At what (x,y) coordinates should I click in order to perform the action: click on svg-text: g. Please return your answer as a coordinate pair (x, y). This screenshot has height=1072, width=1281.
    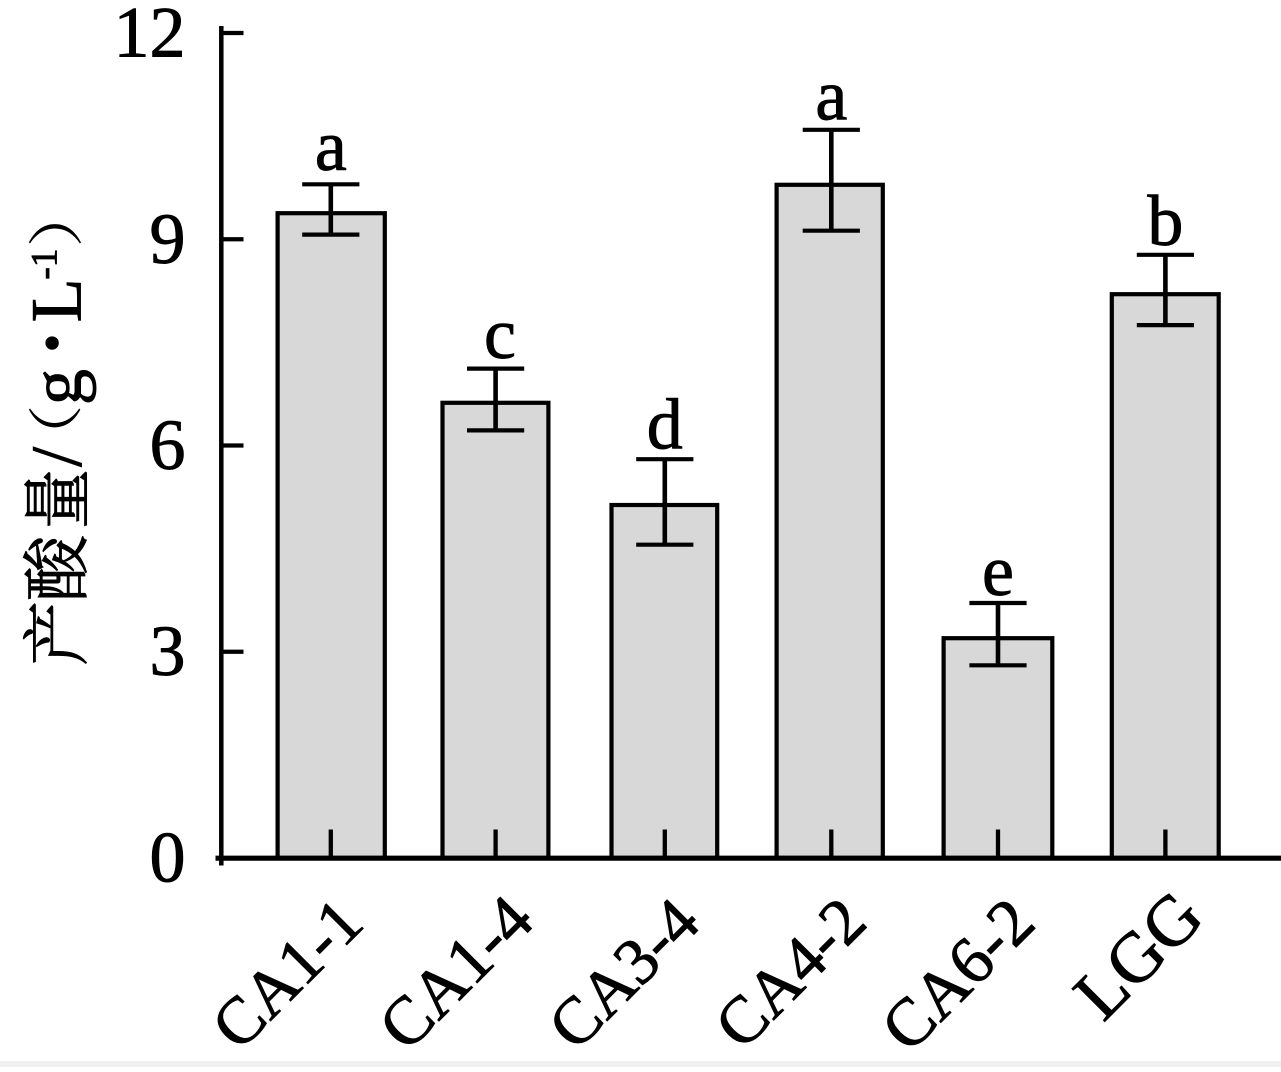
    Looking at the image, I should click on (57, 387).